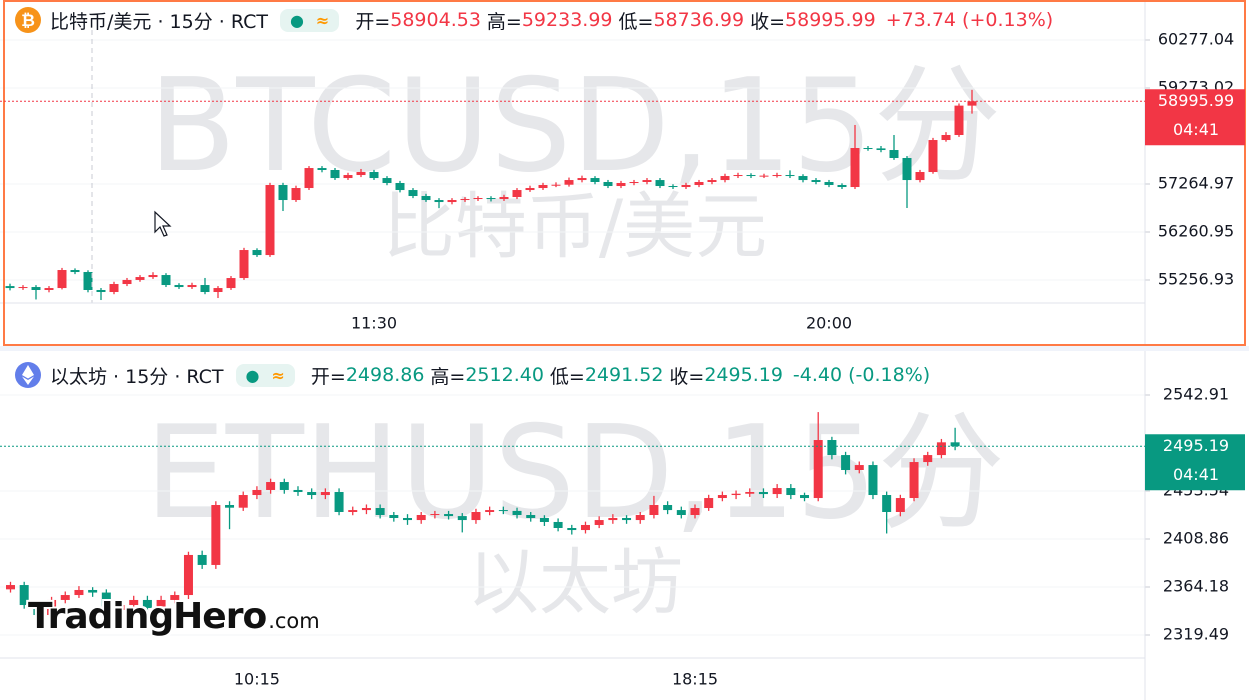 This screenshot has width=1249, height=700. I want to click on legend-value: 59233.99, so click(567, 20).